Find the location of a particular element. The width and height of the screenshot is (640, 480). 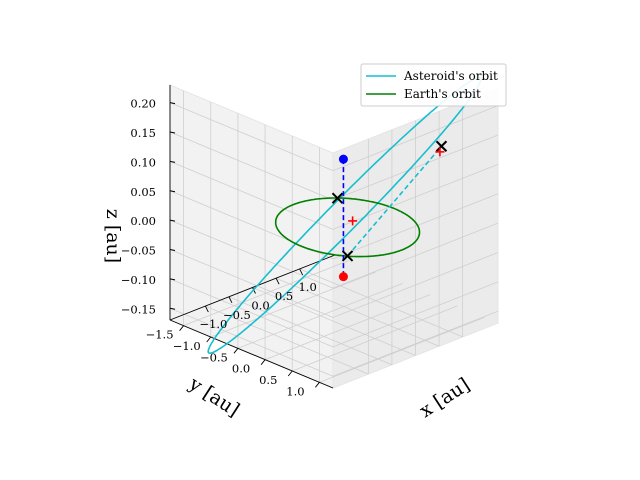

z-tick-label: 0.00 is located at coordinates (143, 221).